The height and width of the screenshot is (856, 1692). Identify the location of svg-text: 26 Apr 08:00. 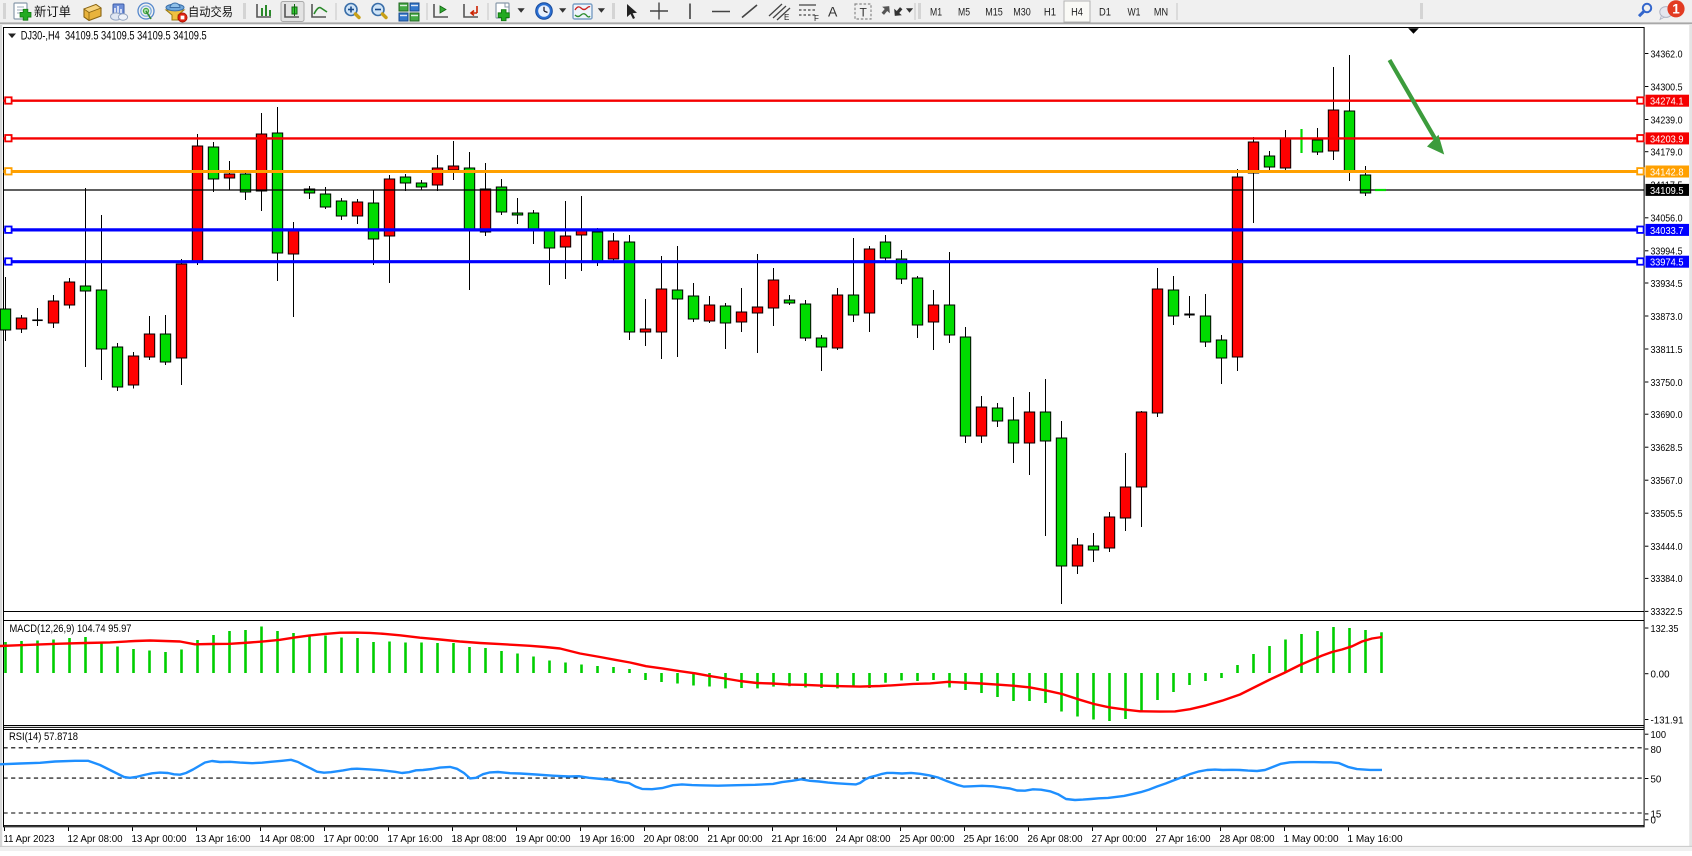
(1055, 839).